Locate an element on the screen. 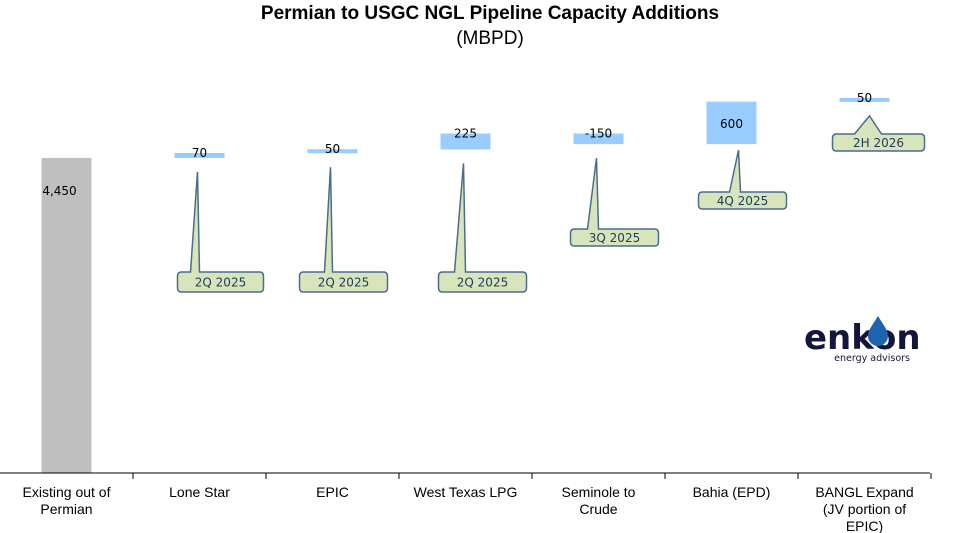  value-label-1: 70 is located at coordinates (199, 153).